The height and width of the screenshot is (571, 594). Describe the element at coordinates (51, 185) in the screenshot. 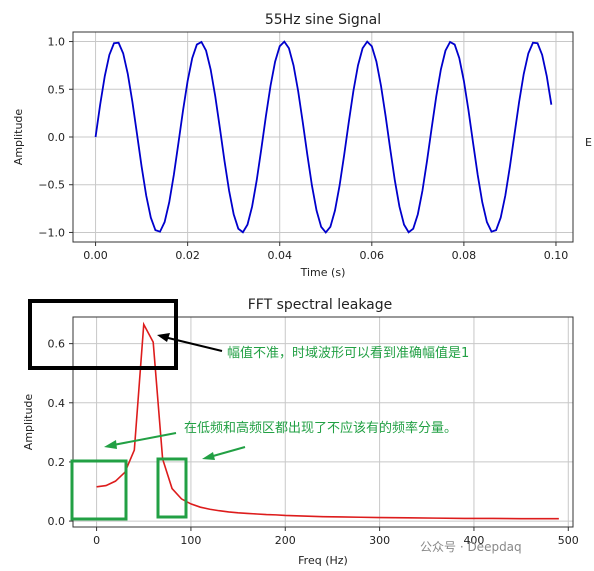

I see `sine-ytick-label: −0.5` at that location.